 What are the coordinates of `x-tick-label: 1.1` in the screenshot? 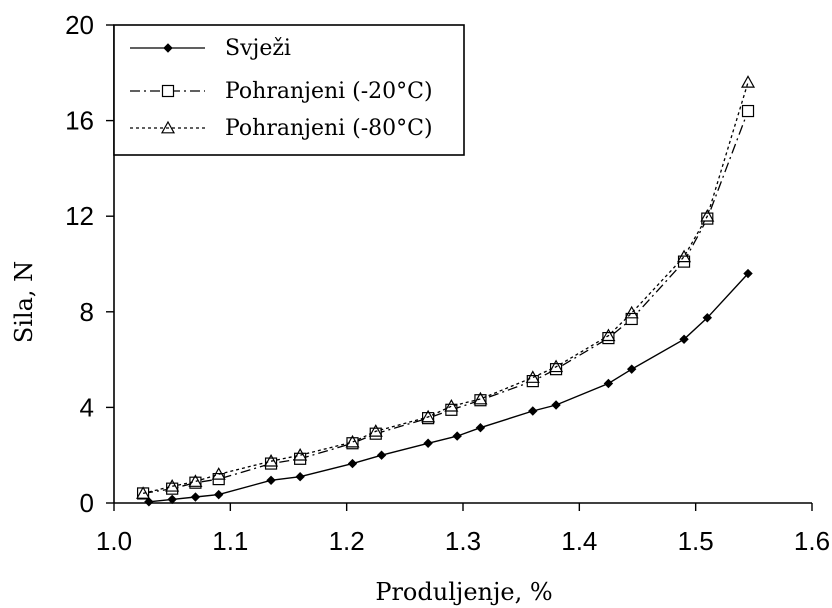 It's located at (230, 541).